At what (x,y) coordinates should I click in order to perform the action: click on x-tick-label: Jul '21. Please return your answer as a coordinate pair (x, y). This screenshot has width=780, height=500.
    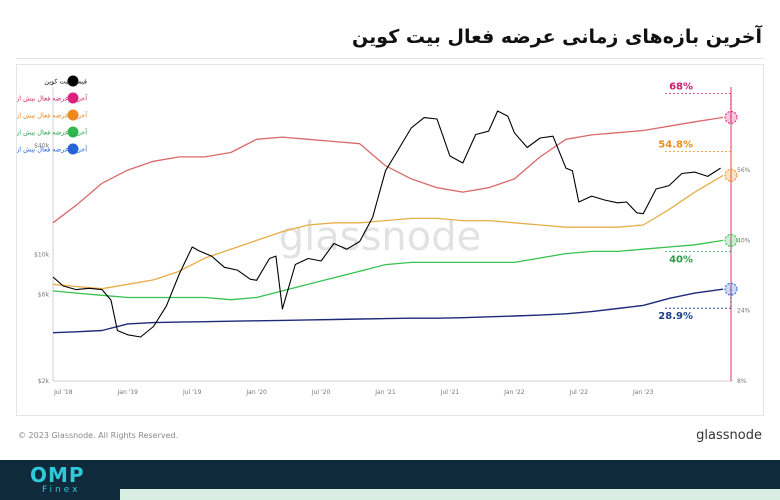
    Looking at the image, I should click on (450, 392).